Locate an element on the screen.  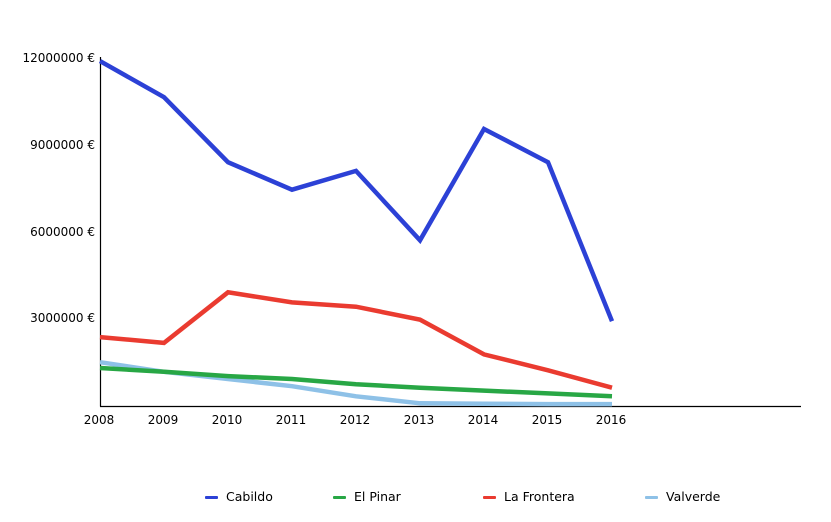
y-tick-label-3000000: 3000000 € is located at coordinates (62, 318).